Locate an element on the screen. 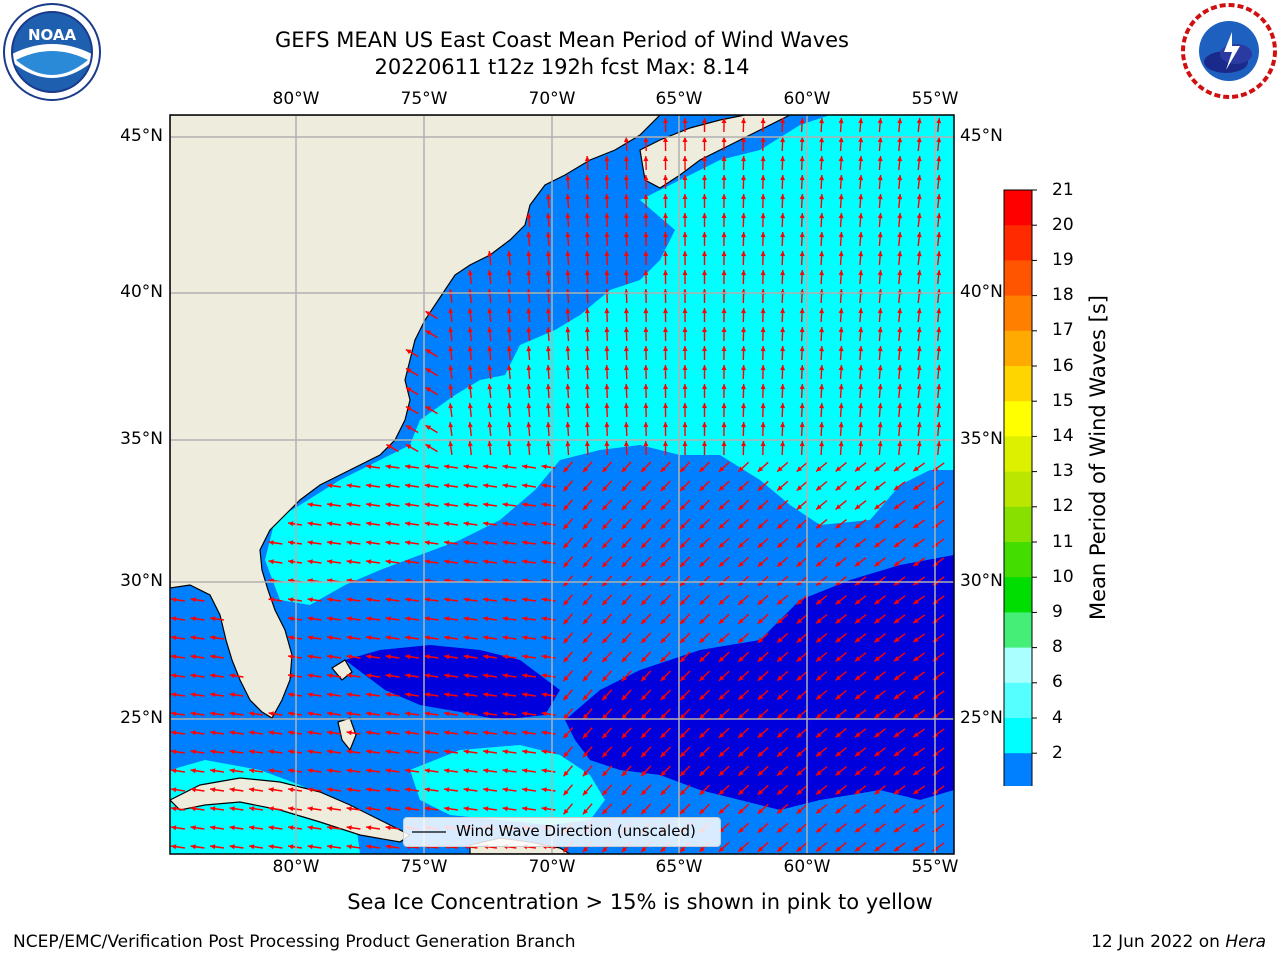 The height and width of the screenshot is (960, 1280). colorbar-tick: 21 is located at coordinates (1063, 190).